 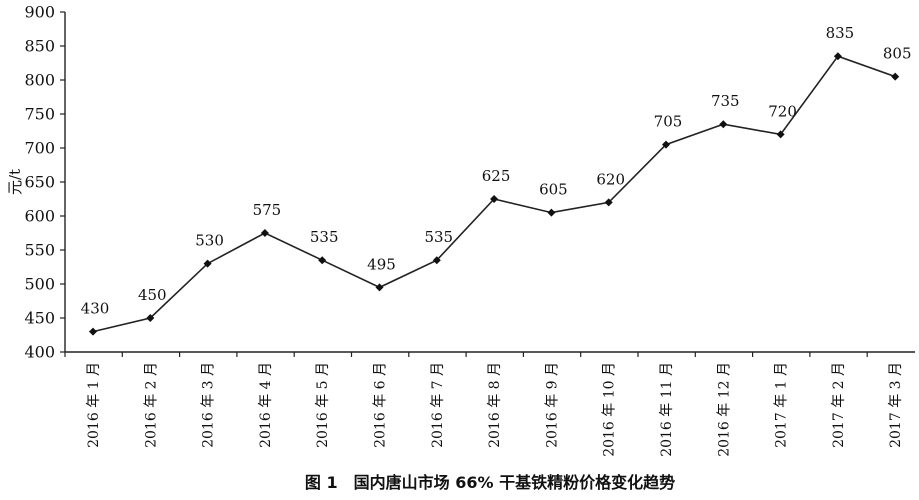 I want to click on y-ticks: 400 450 500 550 600 650 700 750 800 850 900, so click(x=44, y=182).